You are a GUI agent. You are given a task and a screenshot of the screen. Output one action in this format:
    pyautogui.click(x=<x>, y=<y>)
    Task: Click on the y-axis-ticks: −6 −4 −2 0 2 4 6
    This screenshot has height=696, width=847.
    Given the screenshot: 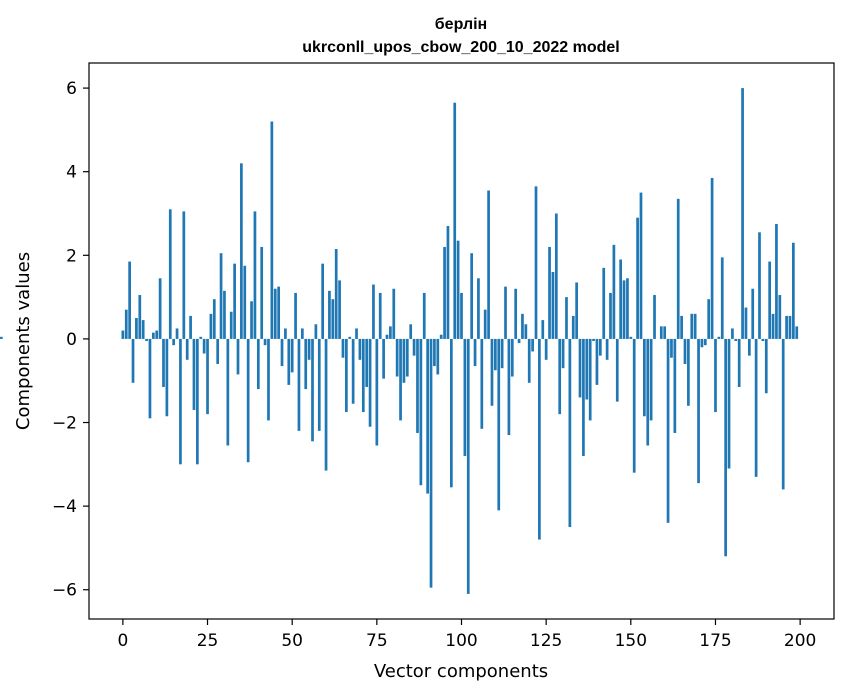 What is the action you would take?
    pyautogui.click(x=70, y=340)
    